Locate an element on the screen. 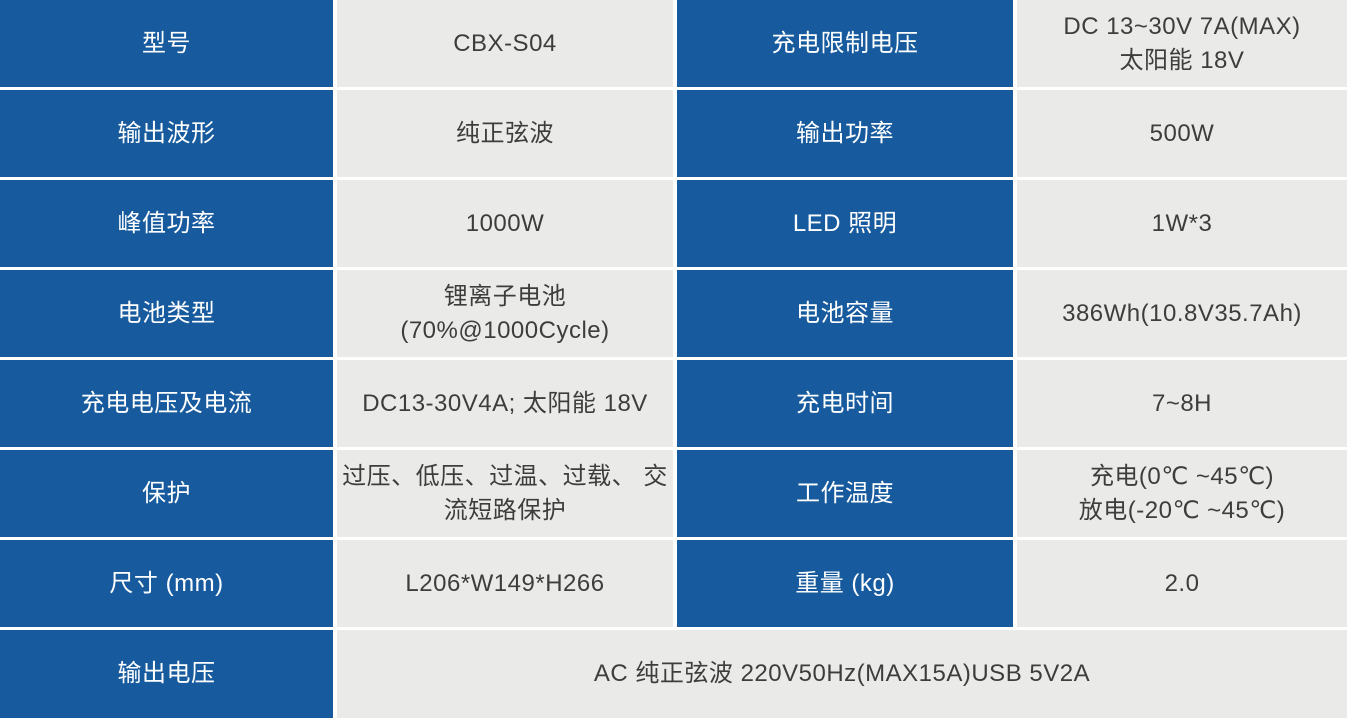 The height and width of the screenshot is (718, 1347). spec-value-model: CBX-S04 is located at coordinates (505, 43).